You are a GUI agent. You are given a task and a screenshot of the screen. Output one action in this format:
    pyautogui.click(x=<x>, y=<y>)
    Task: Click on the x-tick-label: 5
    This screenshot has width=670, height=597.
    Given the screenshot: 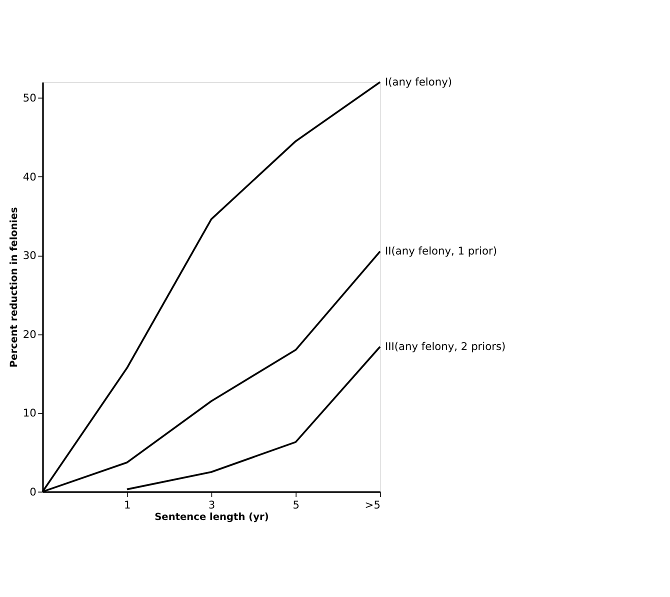 What is the action you would take?
    pyautogui.click(x=296, y=505)
    